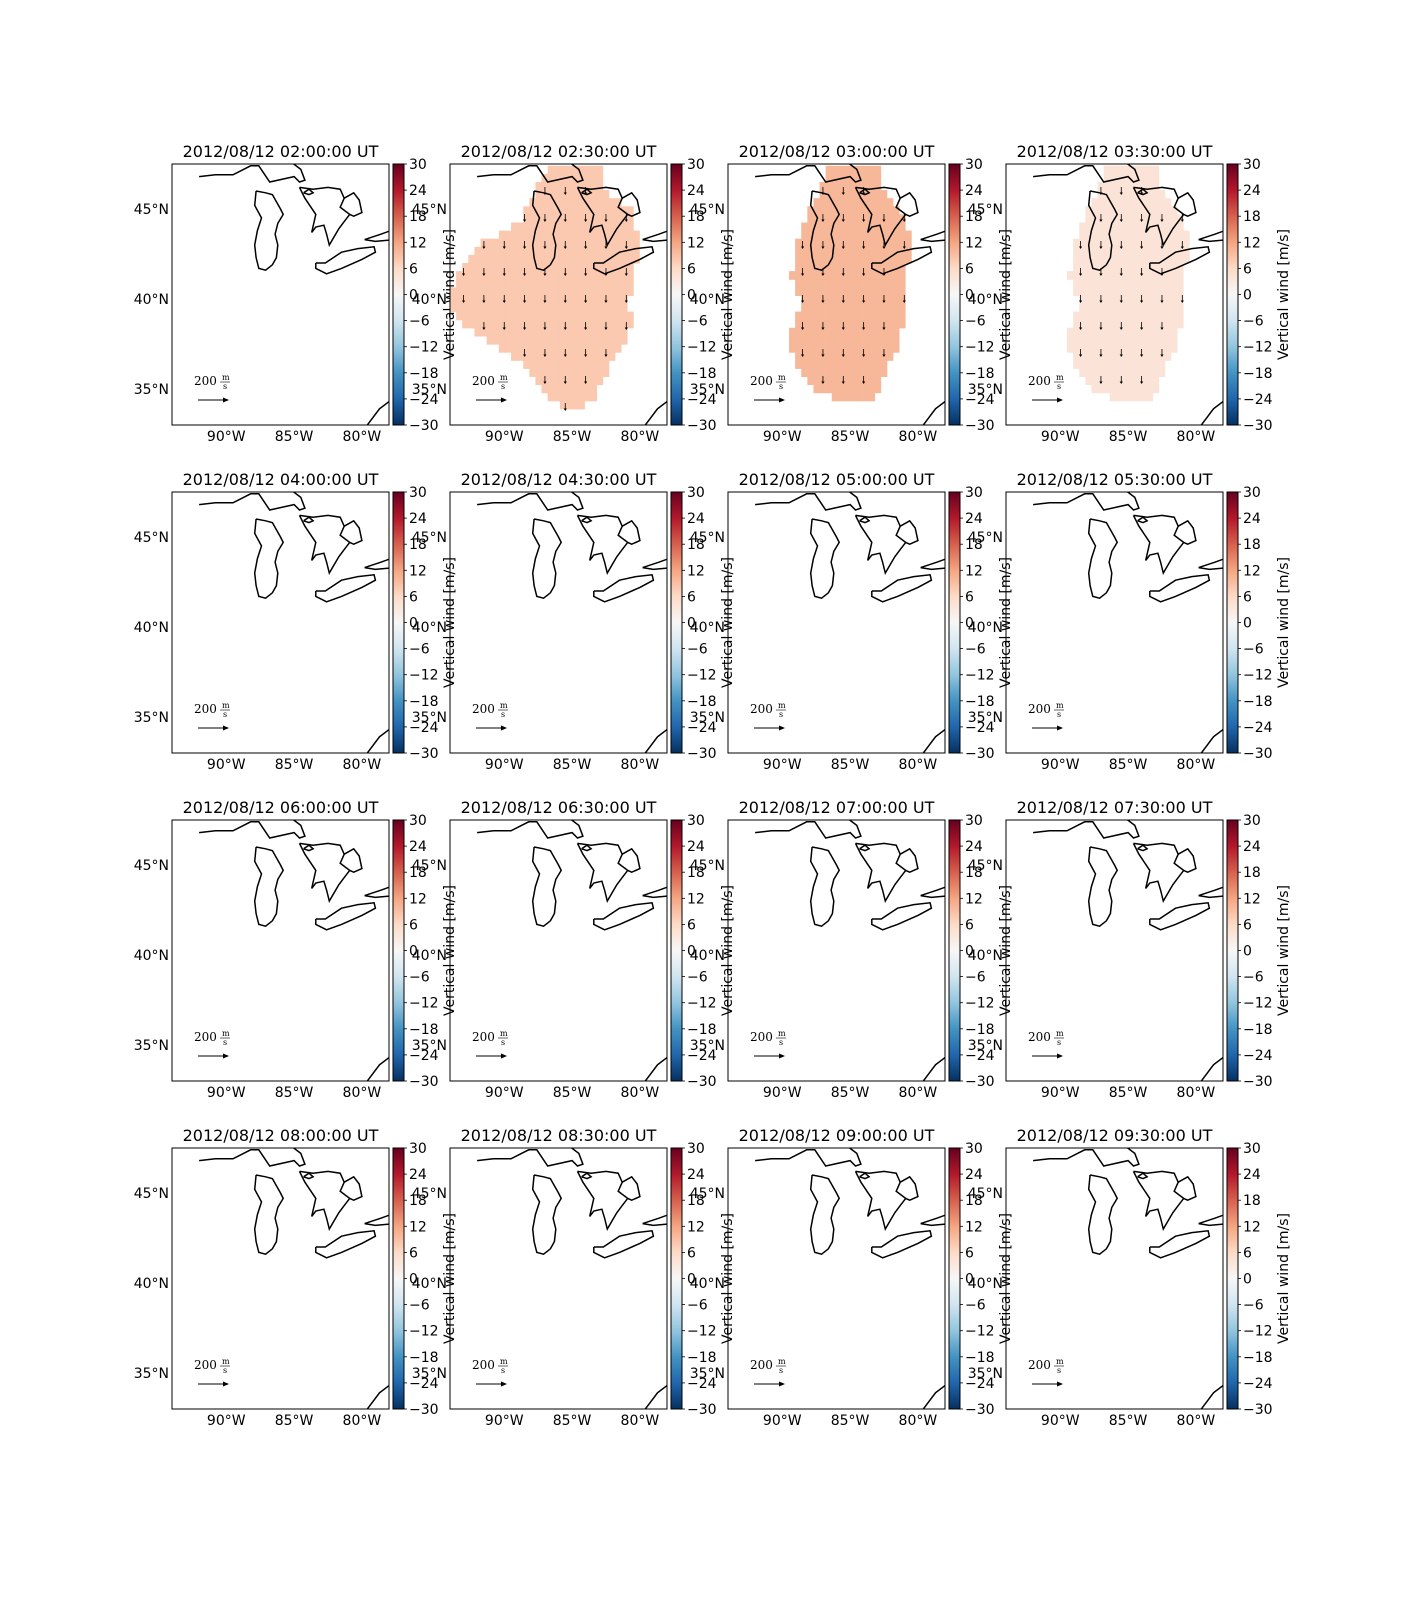  What do you see at coordinates (850, 1278) in the screenshot?
I see `plot-area` at bounding box center [850, 1278].